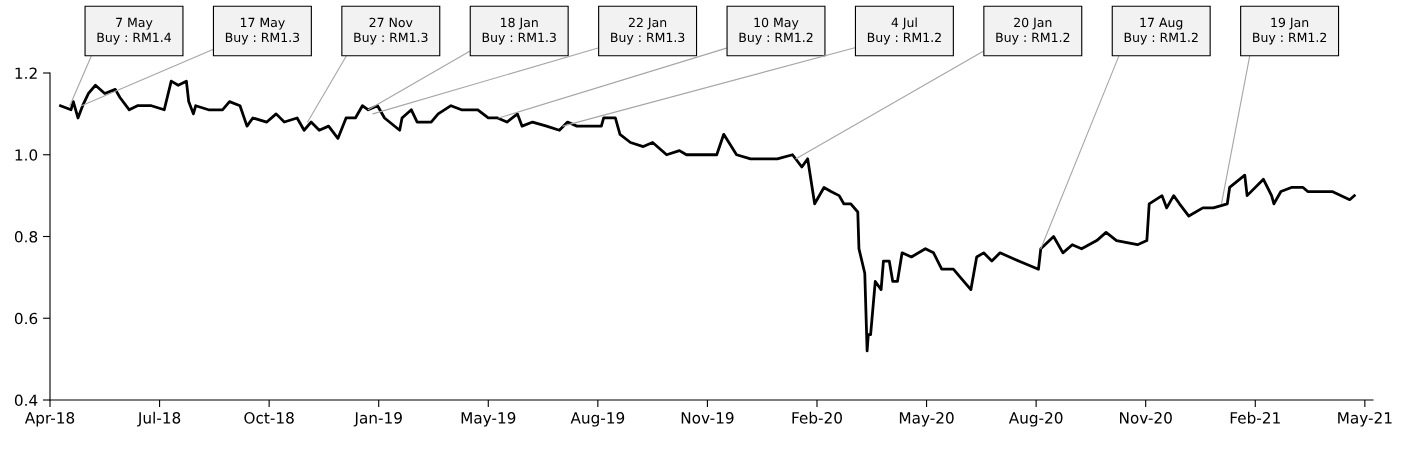 The image size is (1405, 466). What do you see at coordinates (134, 31) in the screenshot?
I see `annotation: 7 May Buy : RM1.4` at bounding box center [134, 31].